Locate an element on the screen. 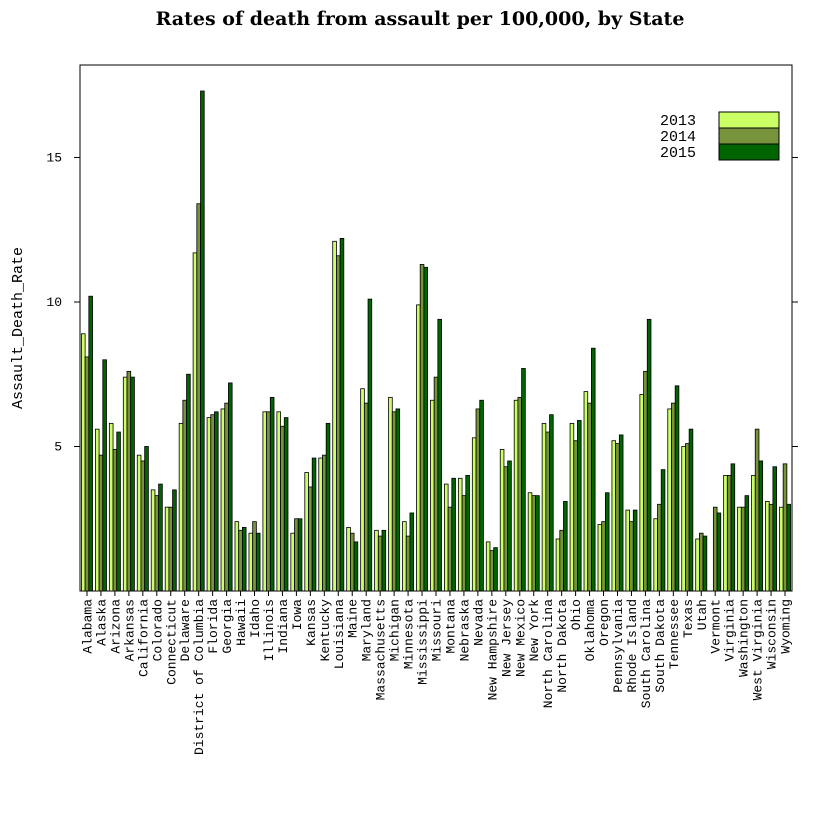 Image resolution: width=840 pixels, height=840 pixels. bar-2015-kansas is located at coordinates (314, 524).